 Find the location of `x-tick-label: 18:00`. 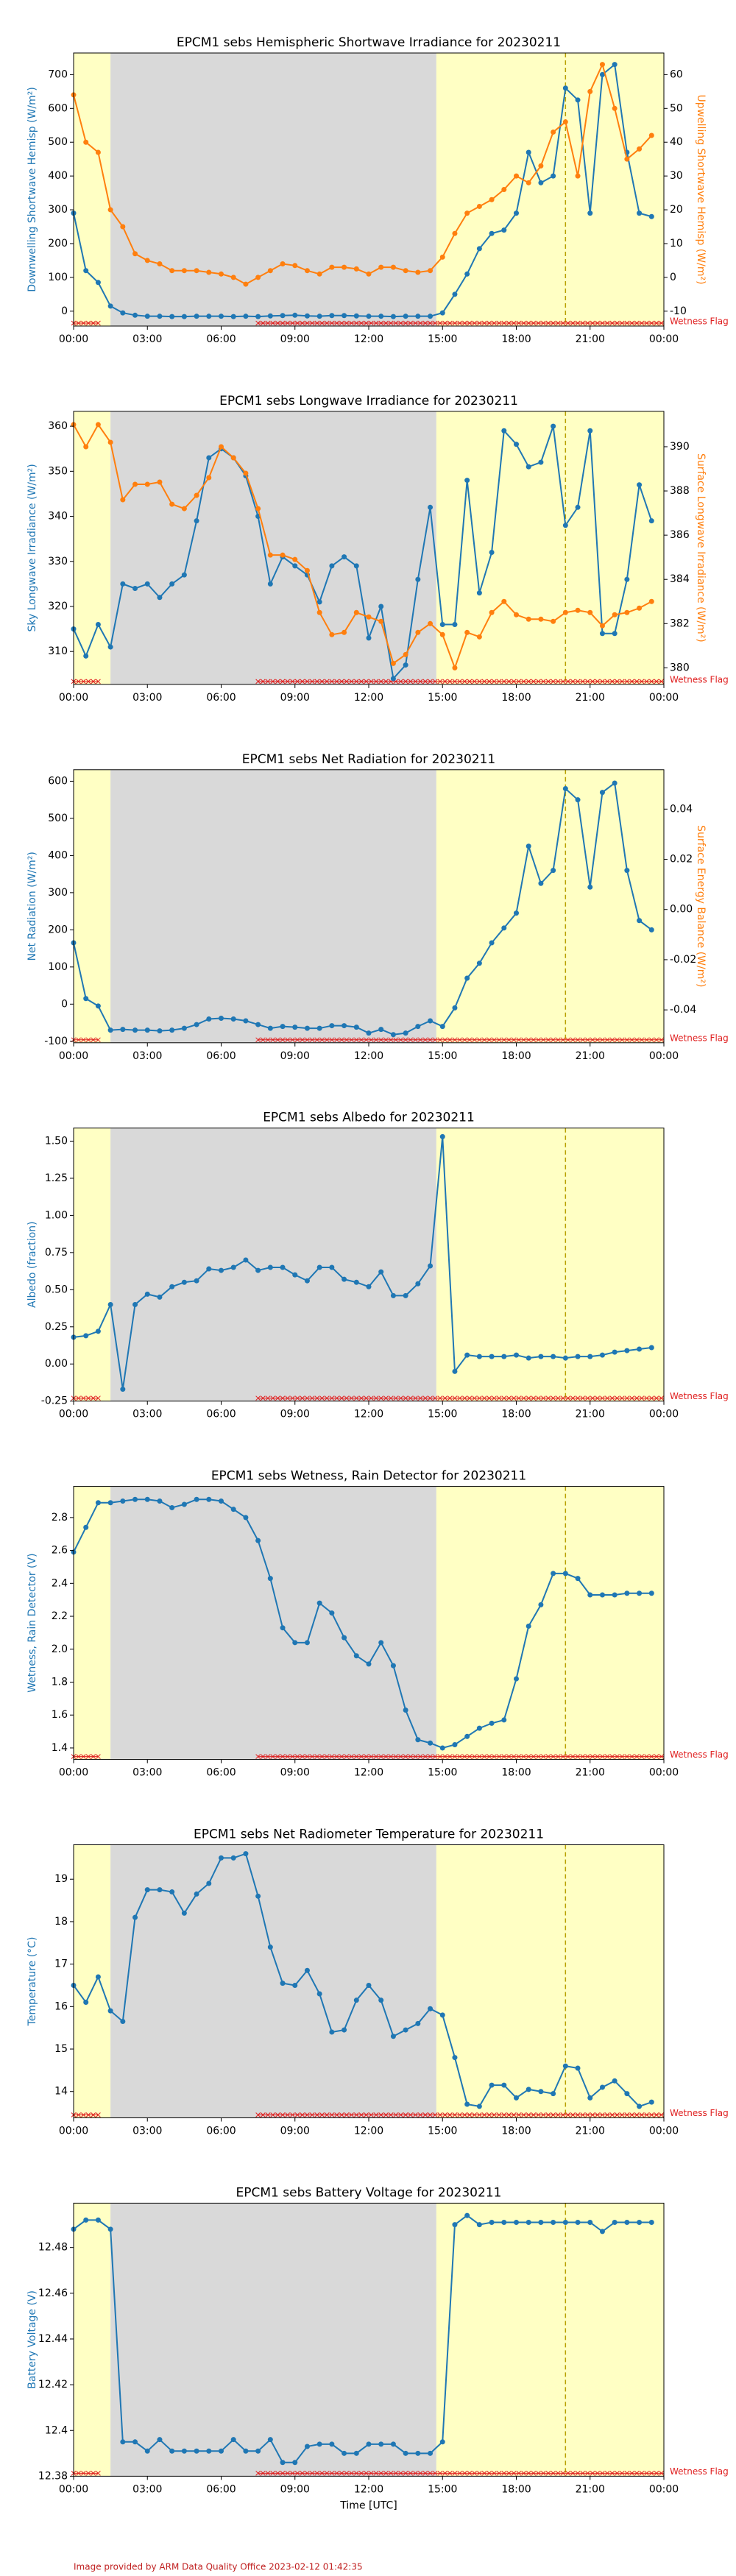

x-tick-label: 18:00 is located at coordinates (516, 1414).